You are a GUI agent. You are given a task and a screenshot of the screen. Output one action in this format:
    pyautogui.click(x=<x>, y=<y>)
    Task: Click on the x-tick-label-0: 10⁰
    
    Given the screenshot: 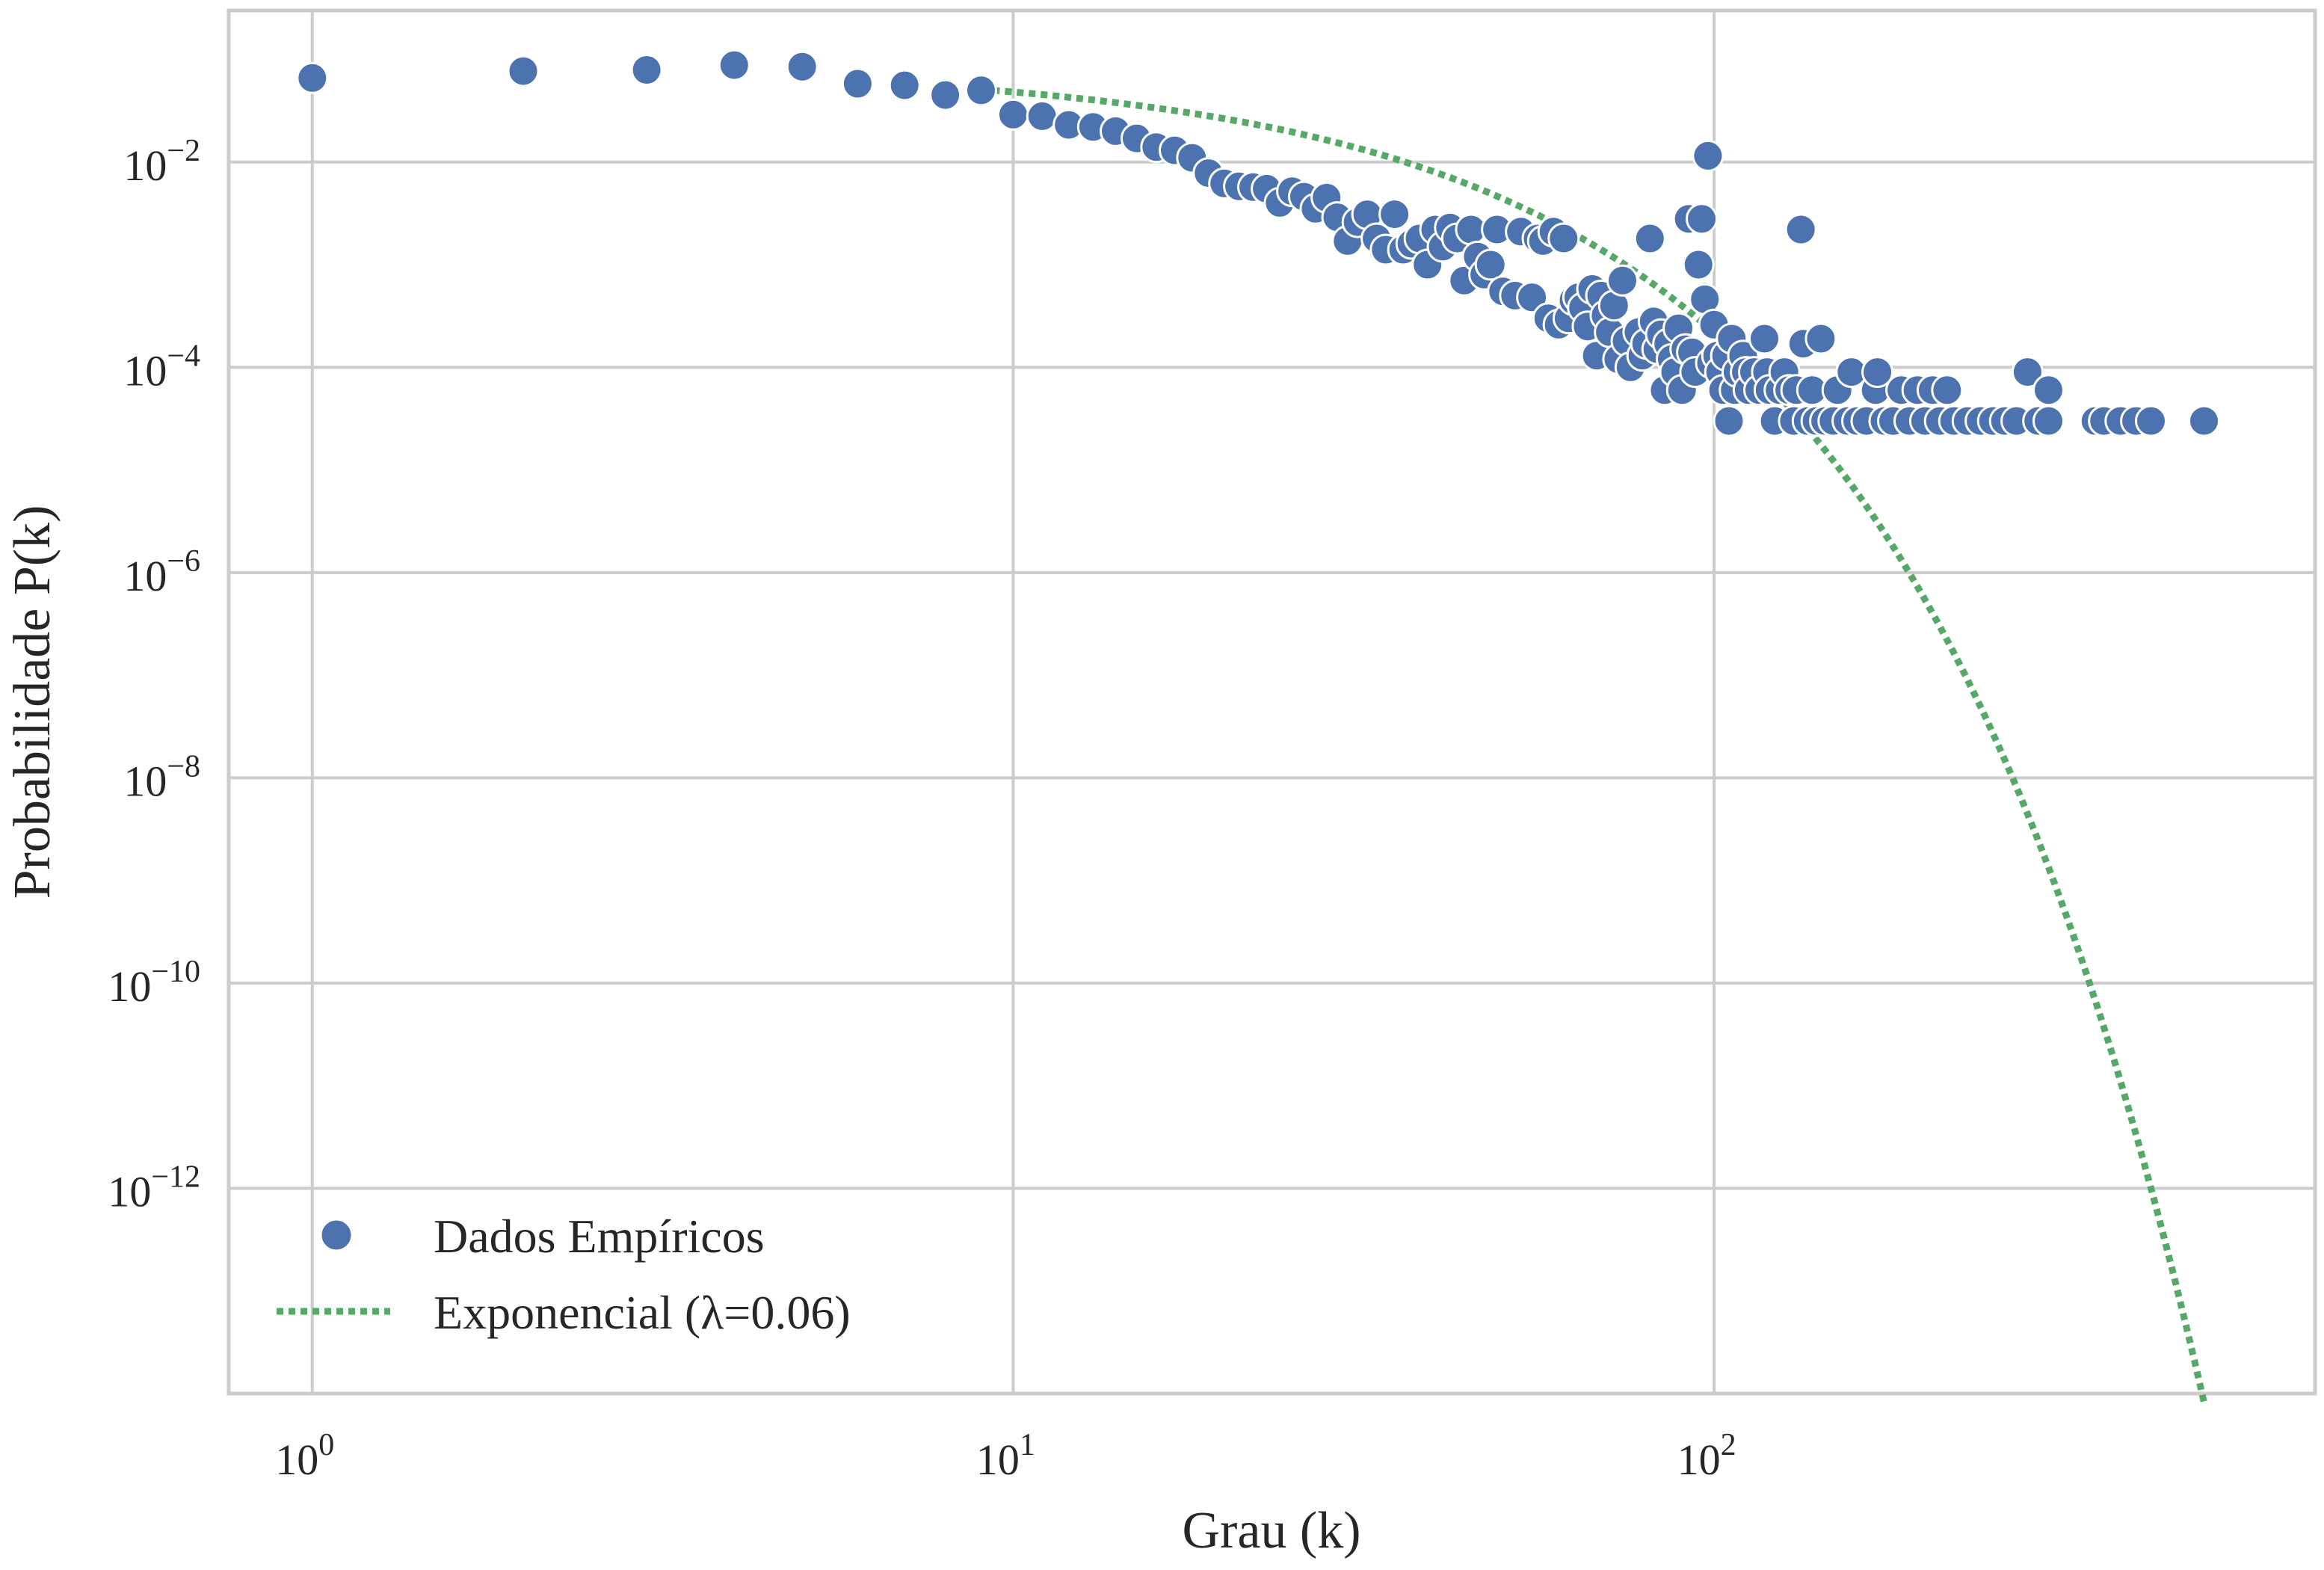 What is the action you would take?
    pyautogui.click(x=305, y=1456)
    